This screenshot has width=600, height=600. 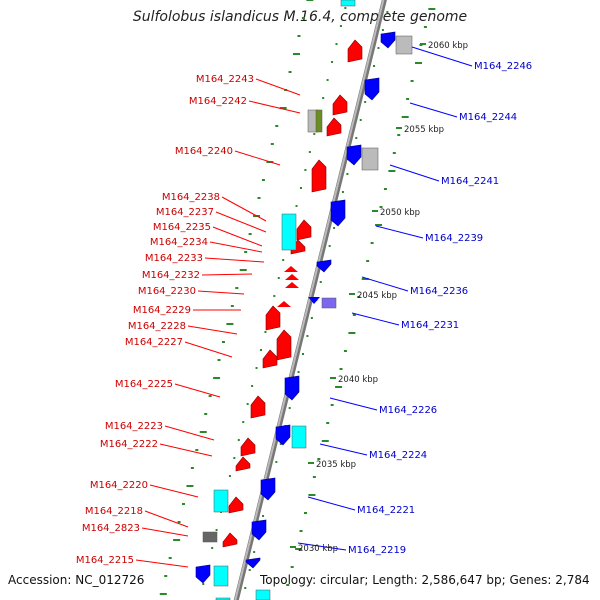 What do you see at coordinates (430, 325) in the screenshot?
I see `gene-label: M164_2231` at bounding box center [430, 325].